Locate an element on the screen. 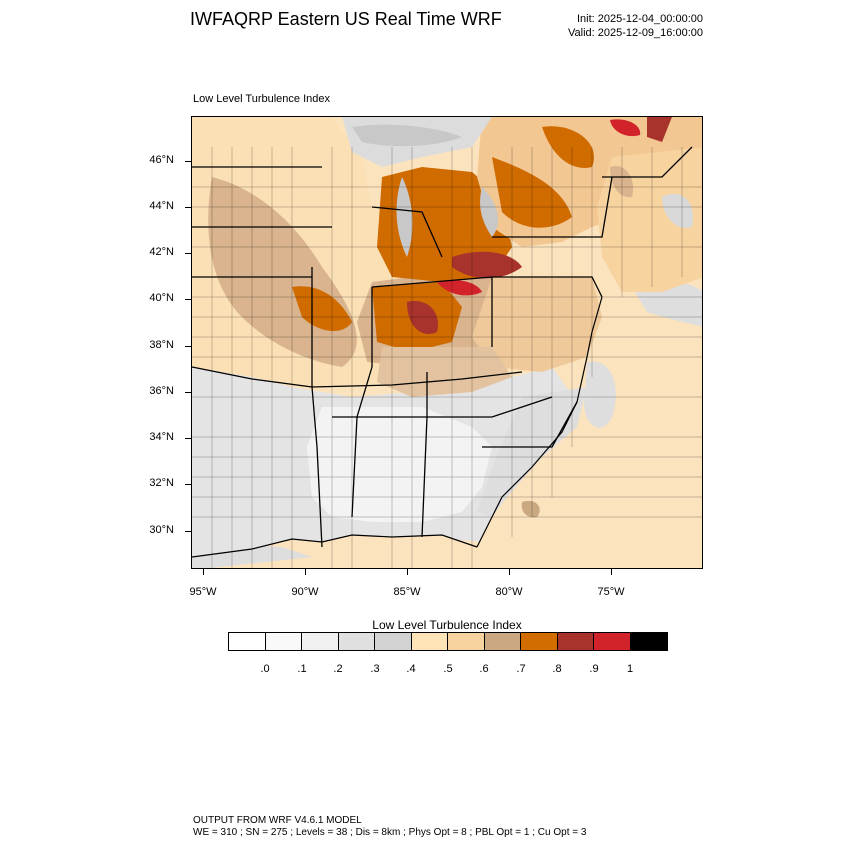 The height and width of the screenshot is (850, 850). valid-time: Valid: 2025-12-09_16:00:00 is located at coordinates (635, 33).